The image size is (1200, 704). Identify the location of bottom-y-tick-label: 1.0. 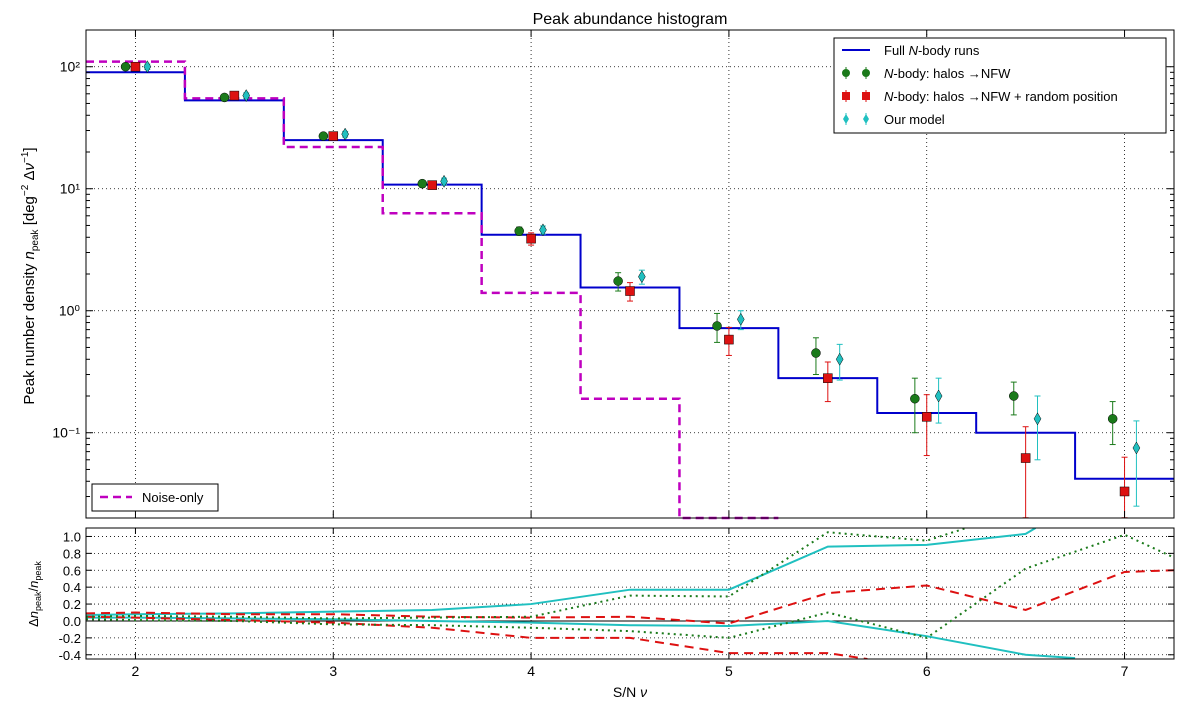
(72, 536).